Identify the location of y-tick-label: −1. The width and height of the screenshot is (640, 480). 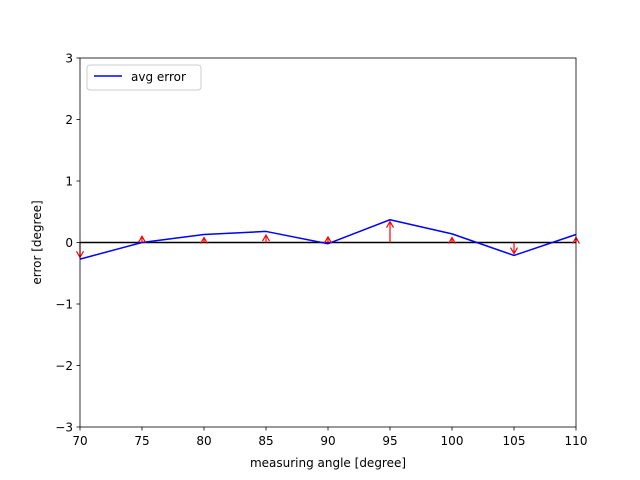
(64, 305).